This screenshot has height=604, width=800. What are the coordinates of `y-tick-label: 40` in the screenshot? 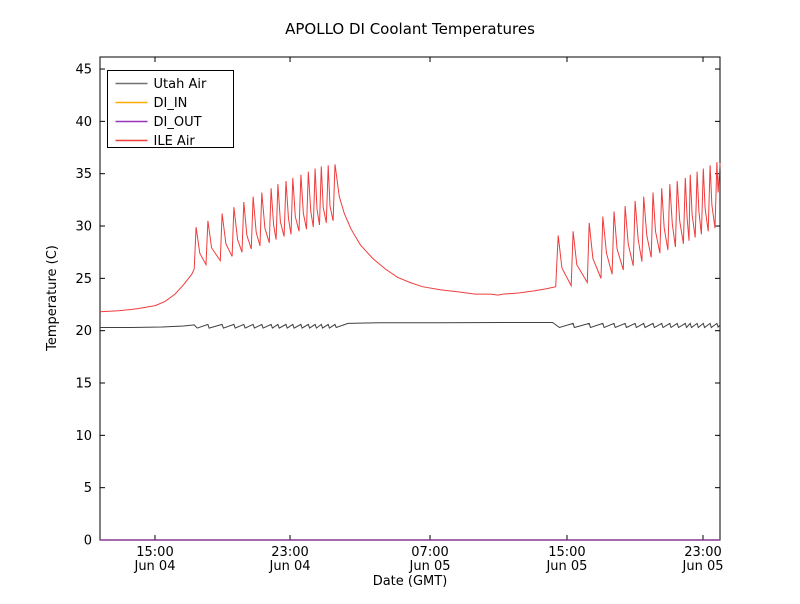 It's located at (83, 122).